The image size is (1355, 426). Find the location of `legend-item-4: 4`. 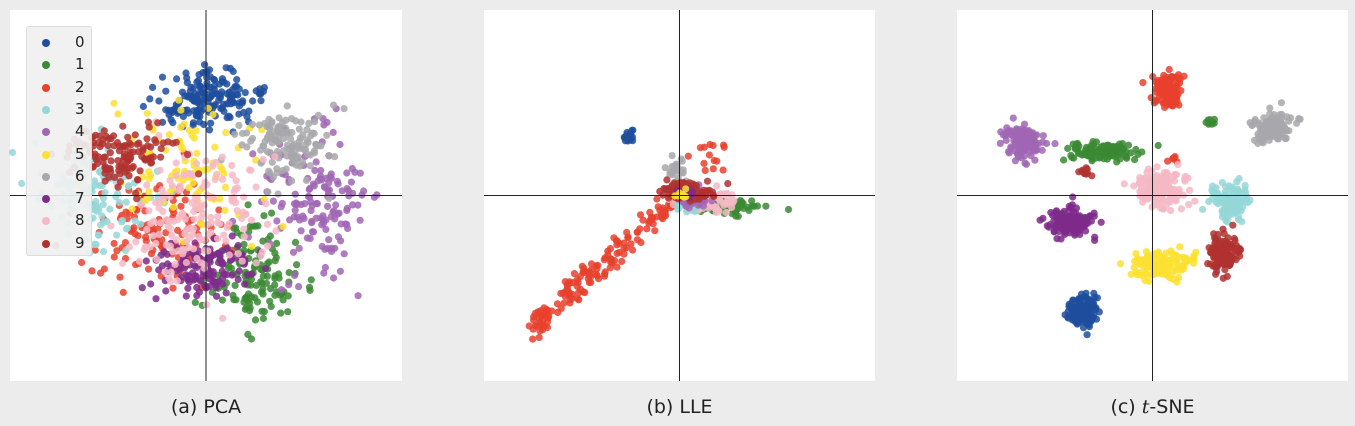

legend-item-4: 4 is located at coordinates (59, 132).